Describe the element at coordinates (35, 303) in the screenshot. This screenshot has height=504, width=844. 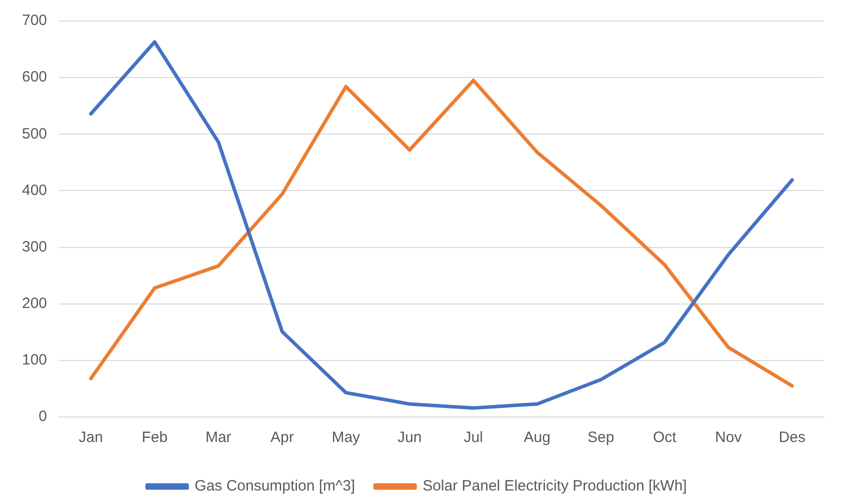
I see `y-tick-label: 200` at that location.